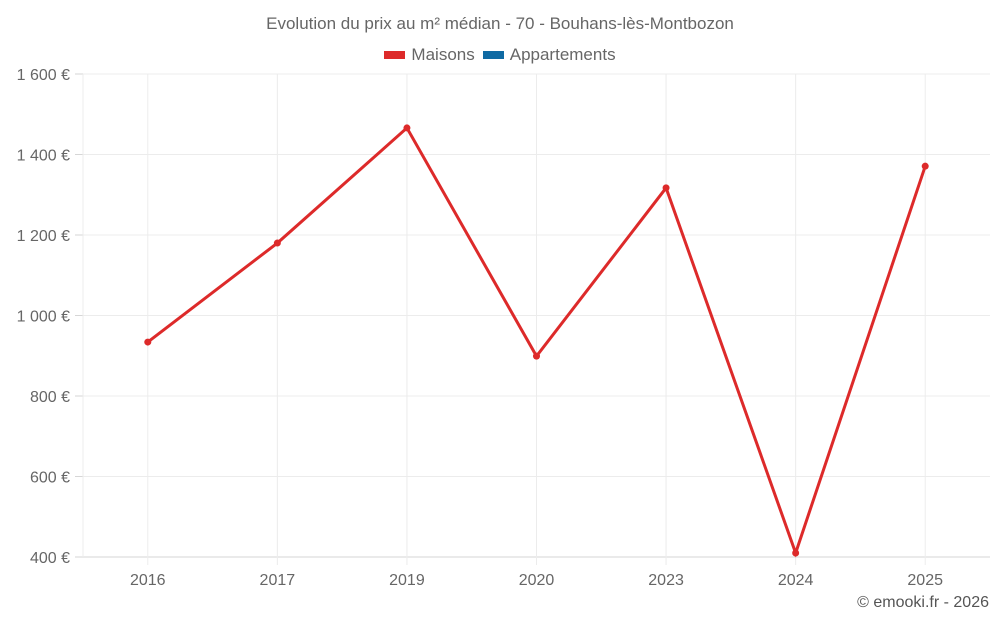  What do you see at coordinates (43, 156) in the screenshot?
I see `y-tick-label: 1 400 €` at bounding box center [43, 156].